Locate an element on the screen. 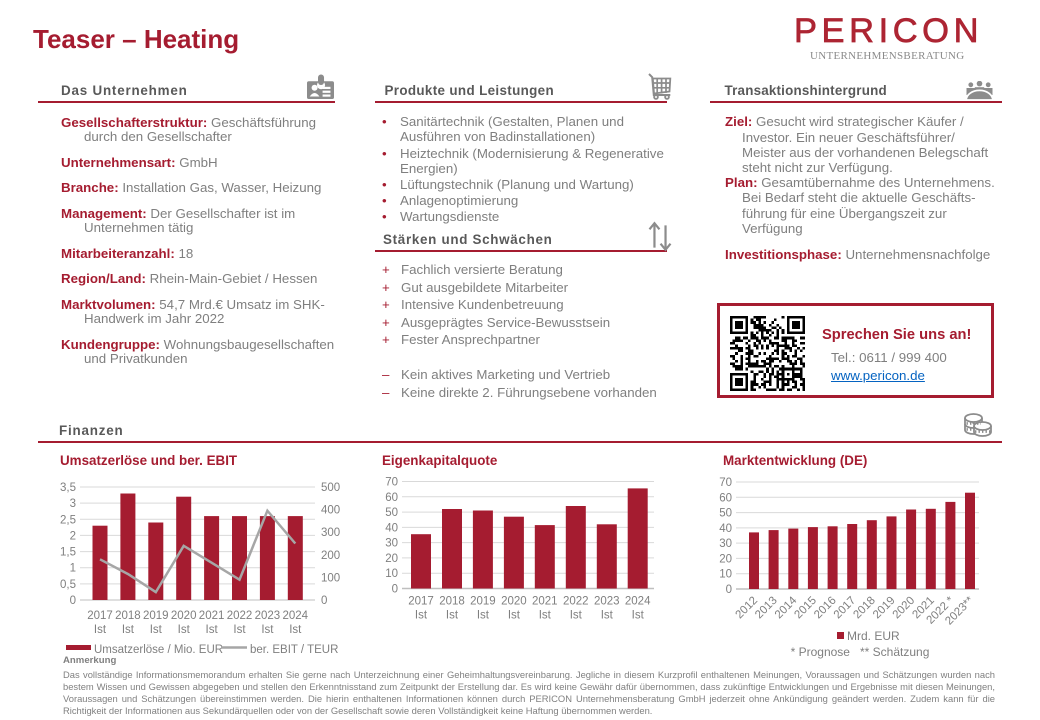  svg-text: 1,5 is located at coordinates (68, 553).